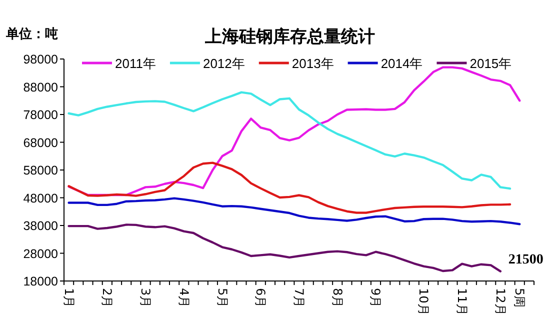 The image size is (551, 325). Describe the element at coordinates (519, 298) in the screenshot. I see `x-tick-label: 5周` at that location.